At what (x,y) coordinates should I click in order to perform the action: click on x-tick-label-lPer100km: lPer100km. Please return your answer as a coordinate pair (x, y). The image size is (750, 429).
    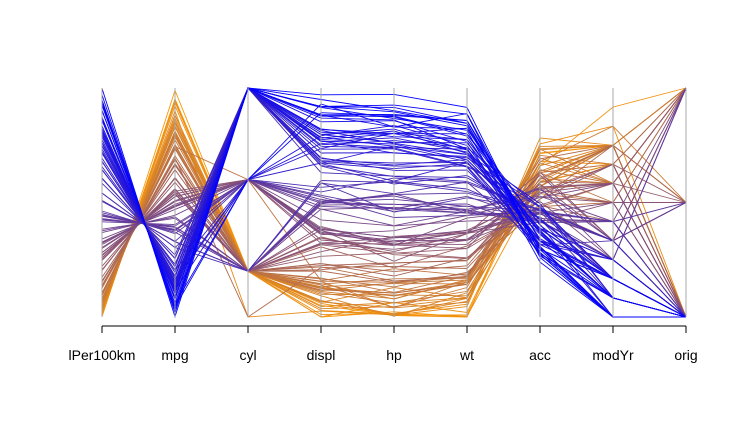
    Looking at the image, I should click on (102, 355).